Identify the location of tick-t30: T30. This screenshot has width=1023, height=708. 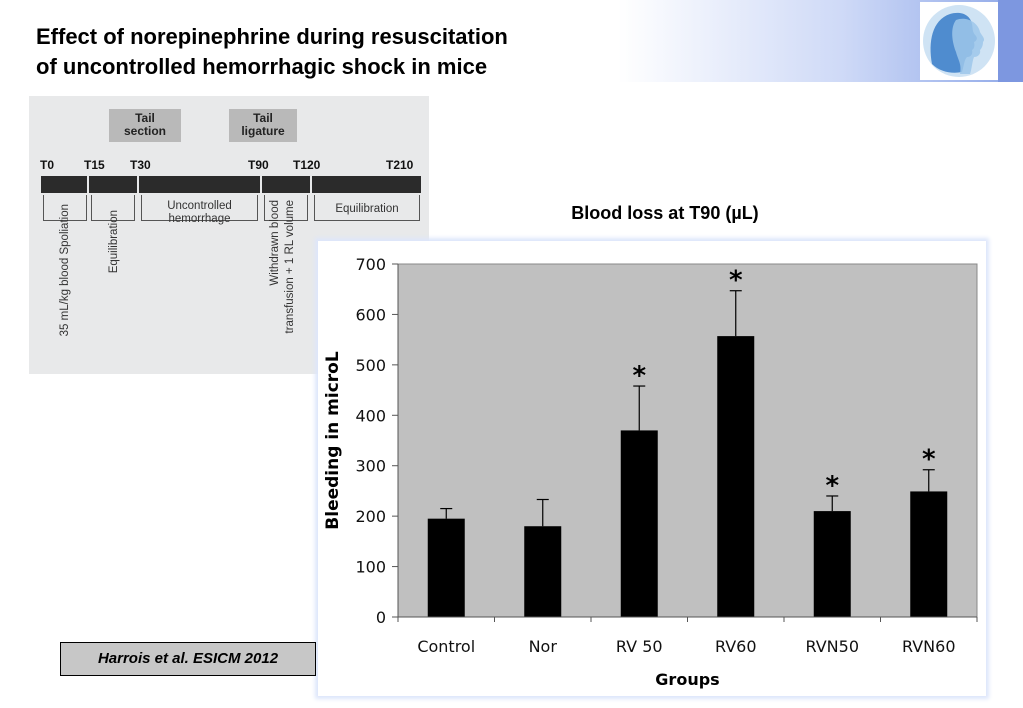
(140, 165).